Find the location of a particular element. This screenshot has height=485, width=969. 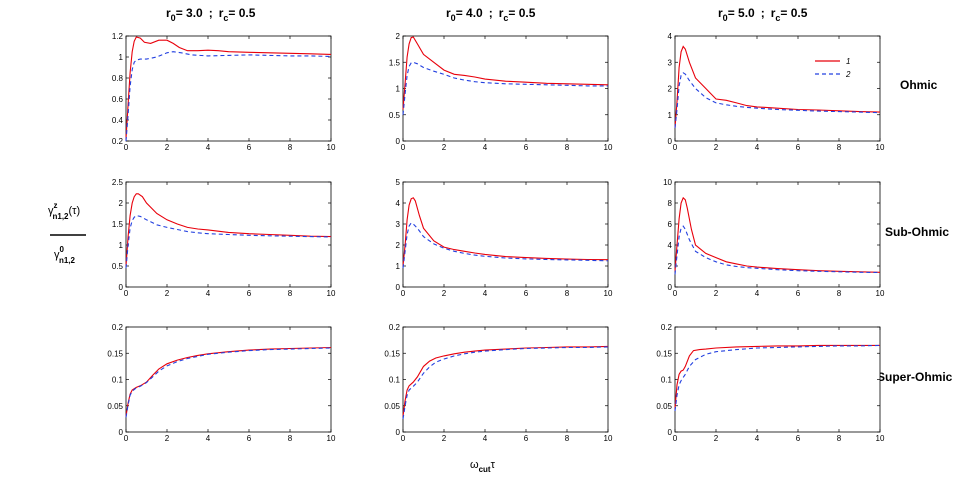

y-tick-label: 6 is located at coordinates (670, 224).